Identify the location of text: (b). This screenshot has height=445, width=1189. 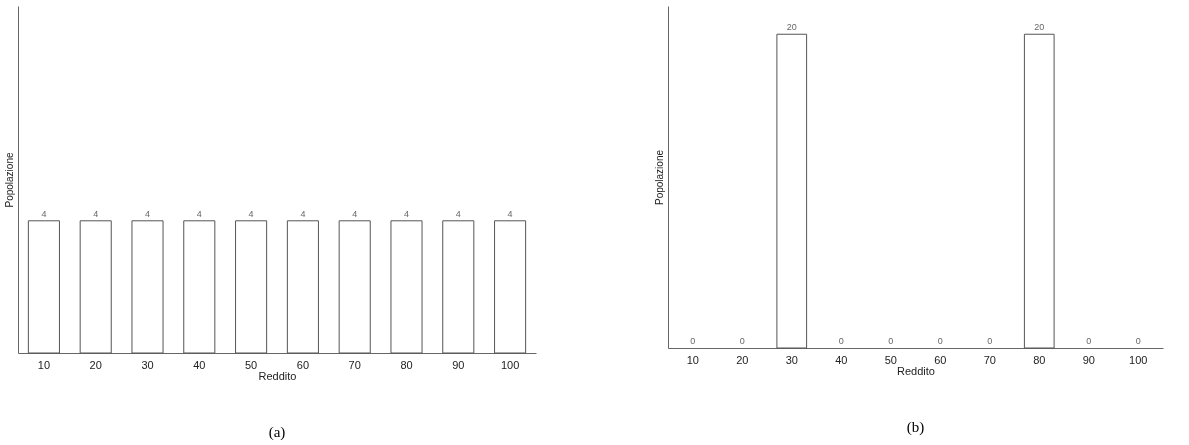
(915, 427).